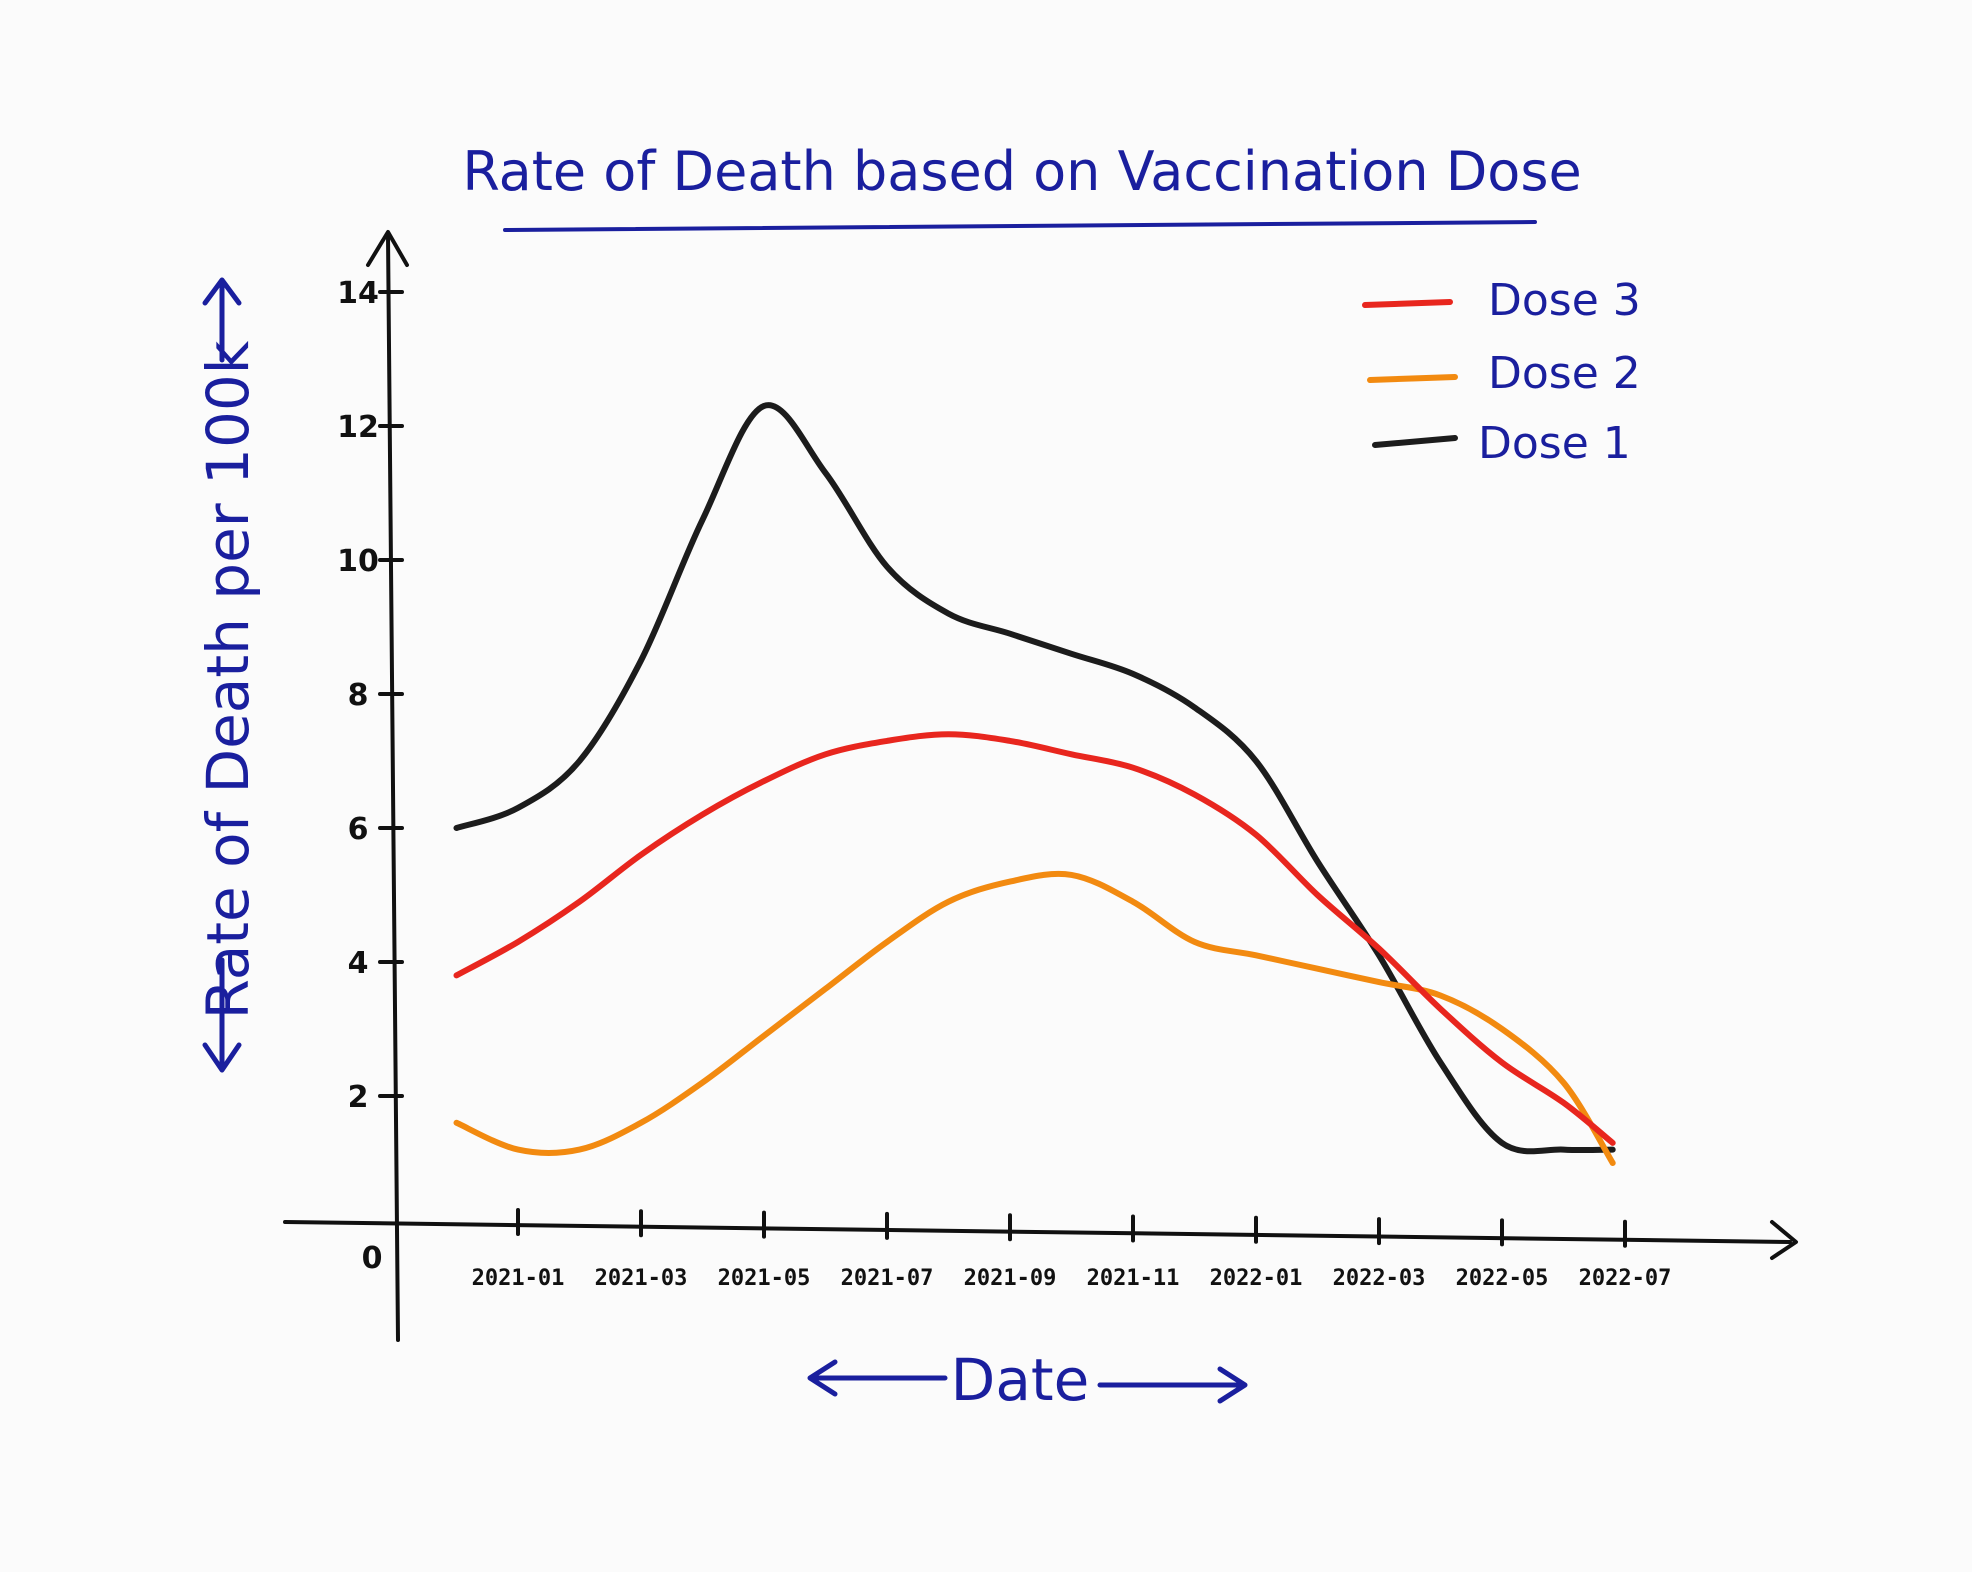 The width and height of the screenshot is (1972, 1572). I want to click on x-tick-label: 2022-01, so click(1256, 1278).